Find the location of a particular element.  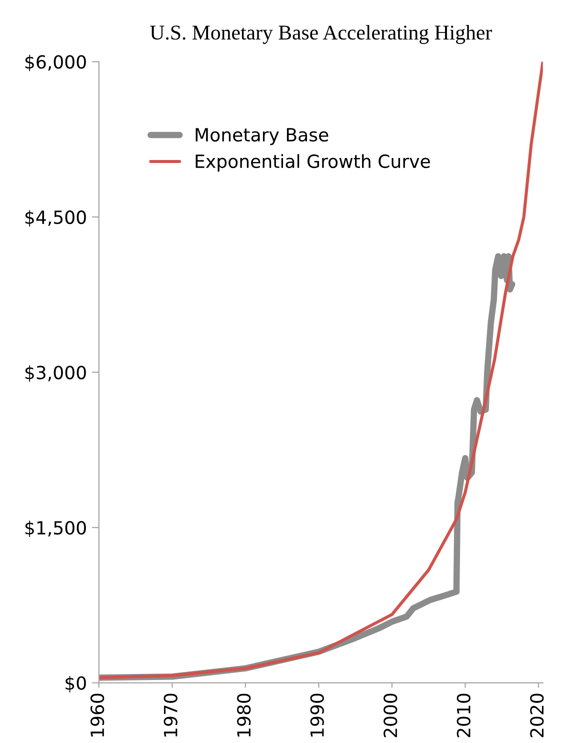

x-tick-label: 2010 is located at coordinates (463, 716).